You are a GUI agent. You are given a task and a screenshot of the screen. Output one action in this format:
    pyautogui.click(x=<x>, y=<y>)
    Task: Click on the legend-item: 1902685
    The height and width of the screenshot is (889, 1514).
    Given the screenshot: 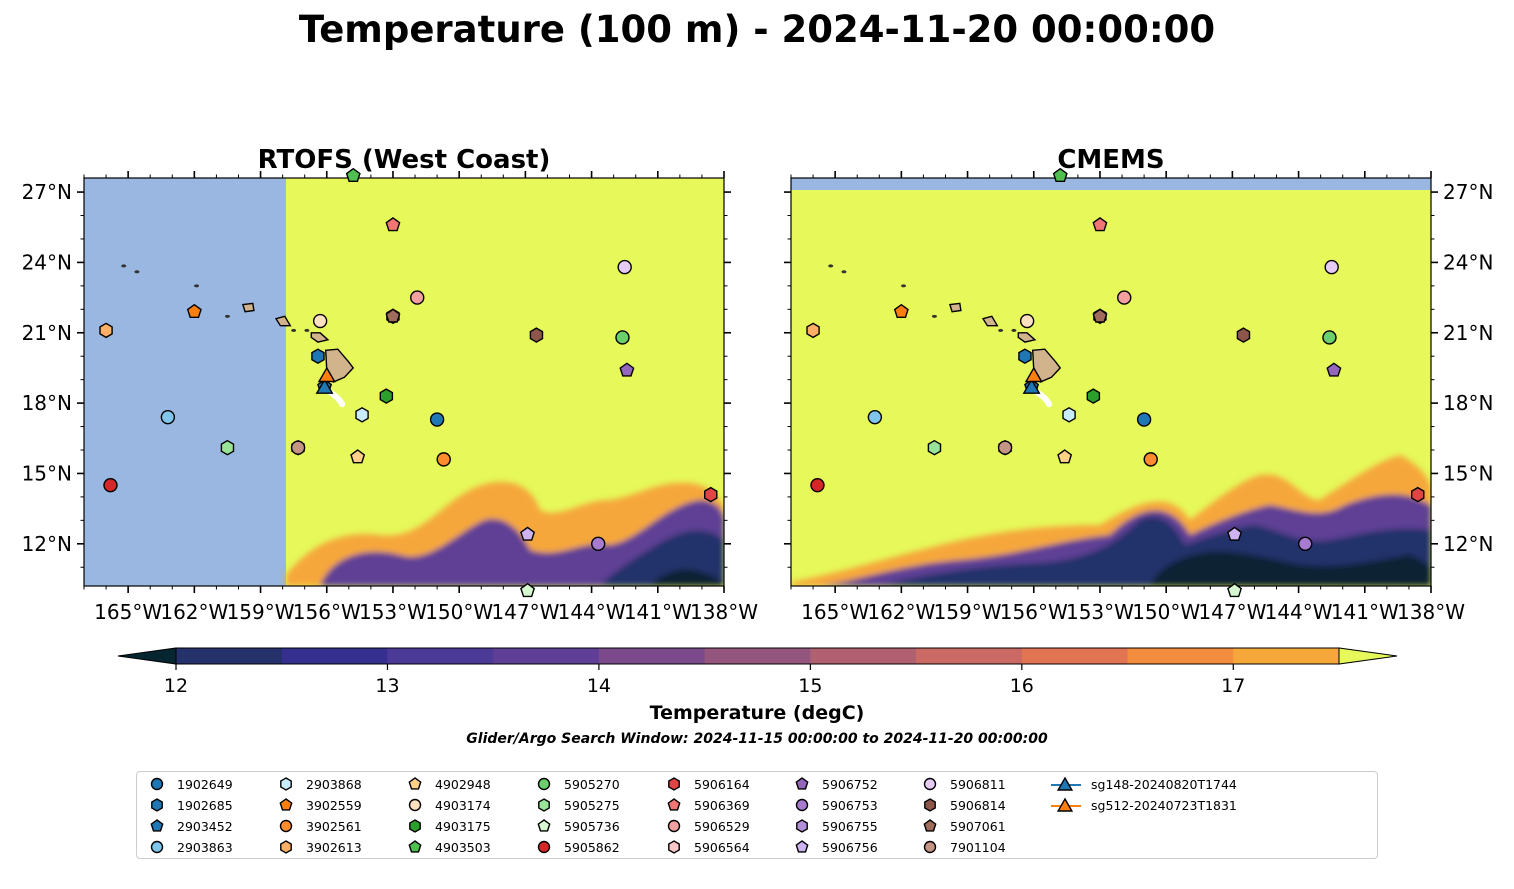 What is the action you would take?
    pyautogui.click(x=190, y=805)
    